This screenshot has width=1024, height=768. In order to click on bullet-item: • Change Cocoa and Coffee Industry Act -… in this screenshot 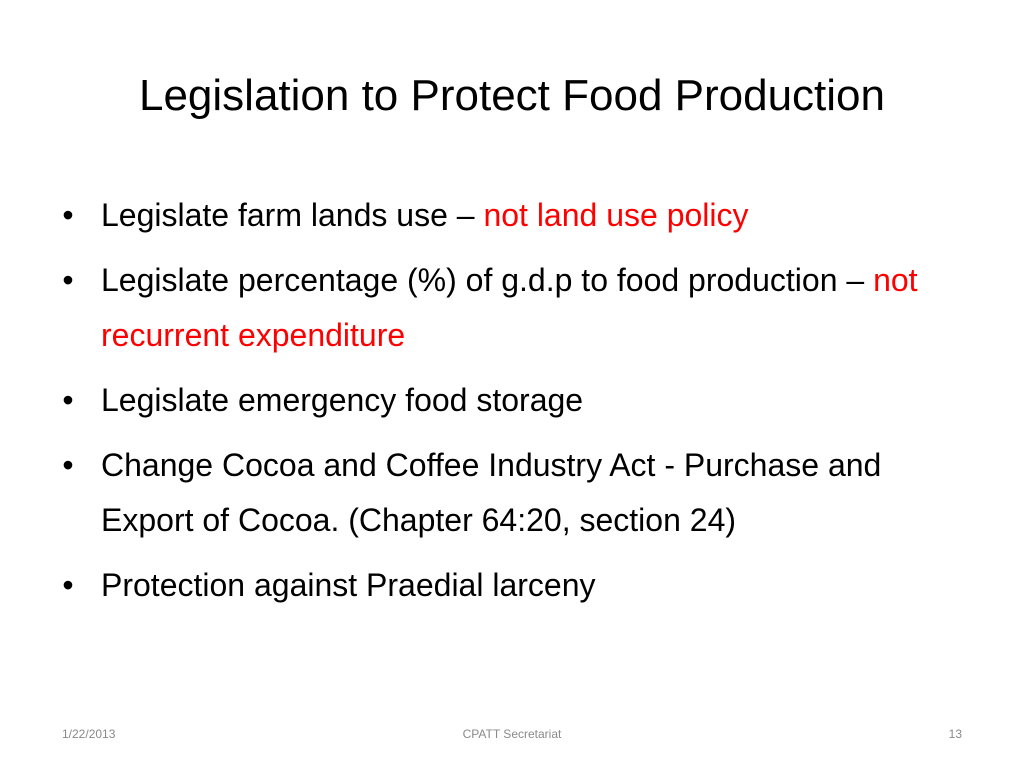, I will do `click(518, 493)`.